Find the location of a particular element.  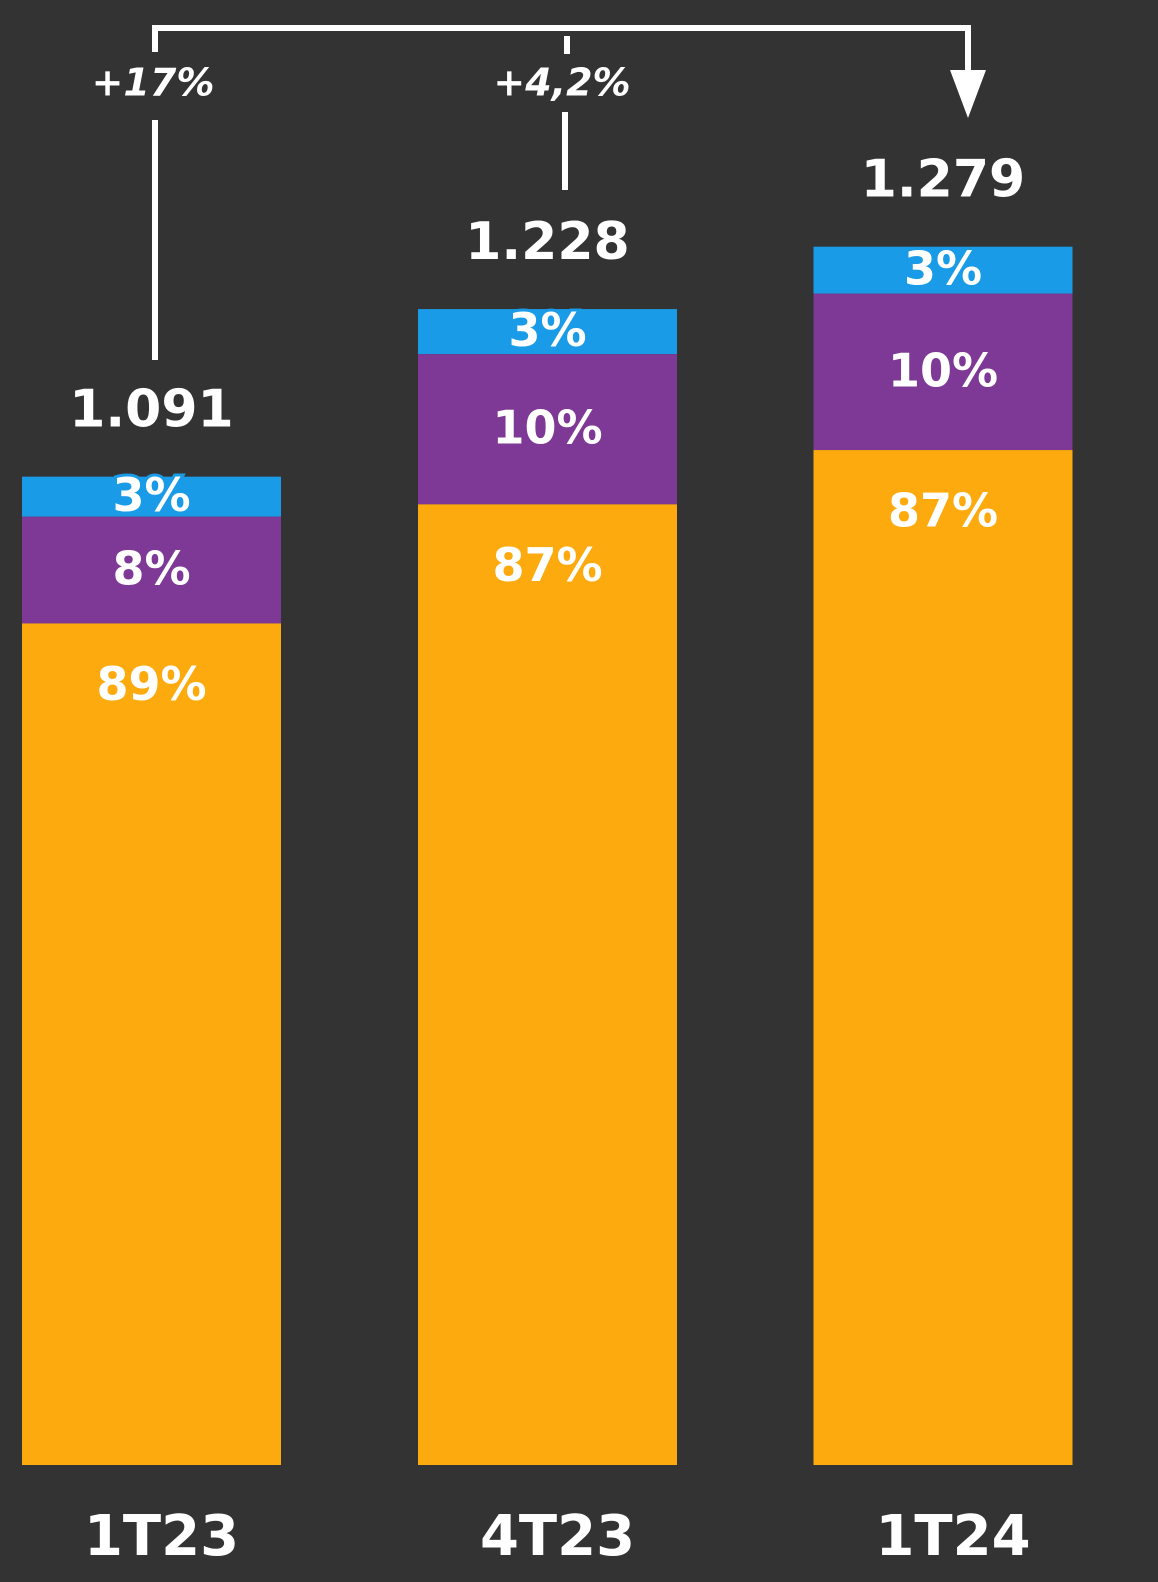

growth-bracket is located at coordinates (561, 49).